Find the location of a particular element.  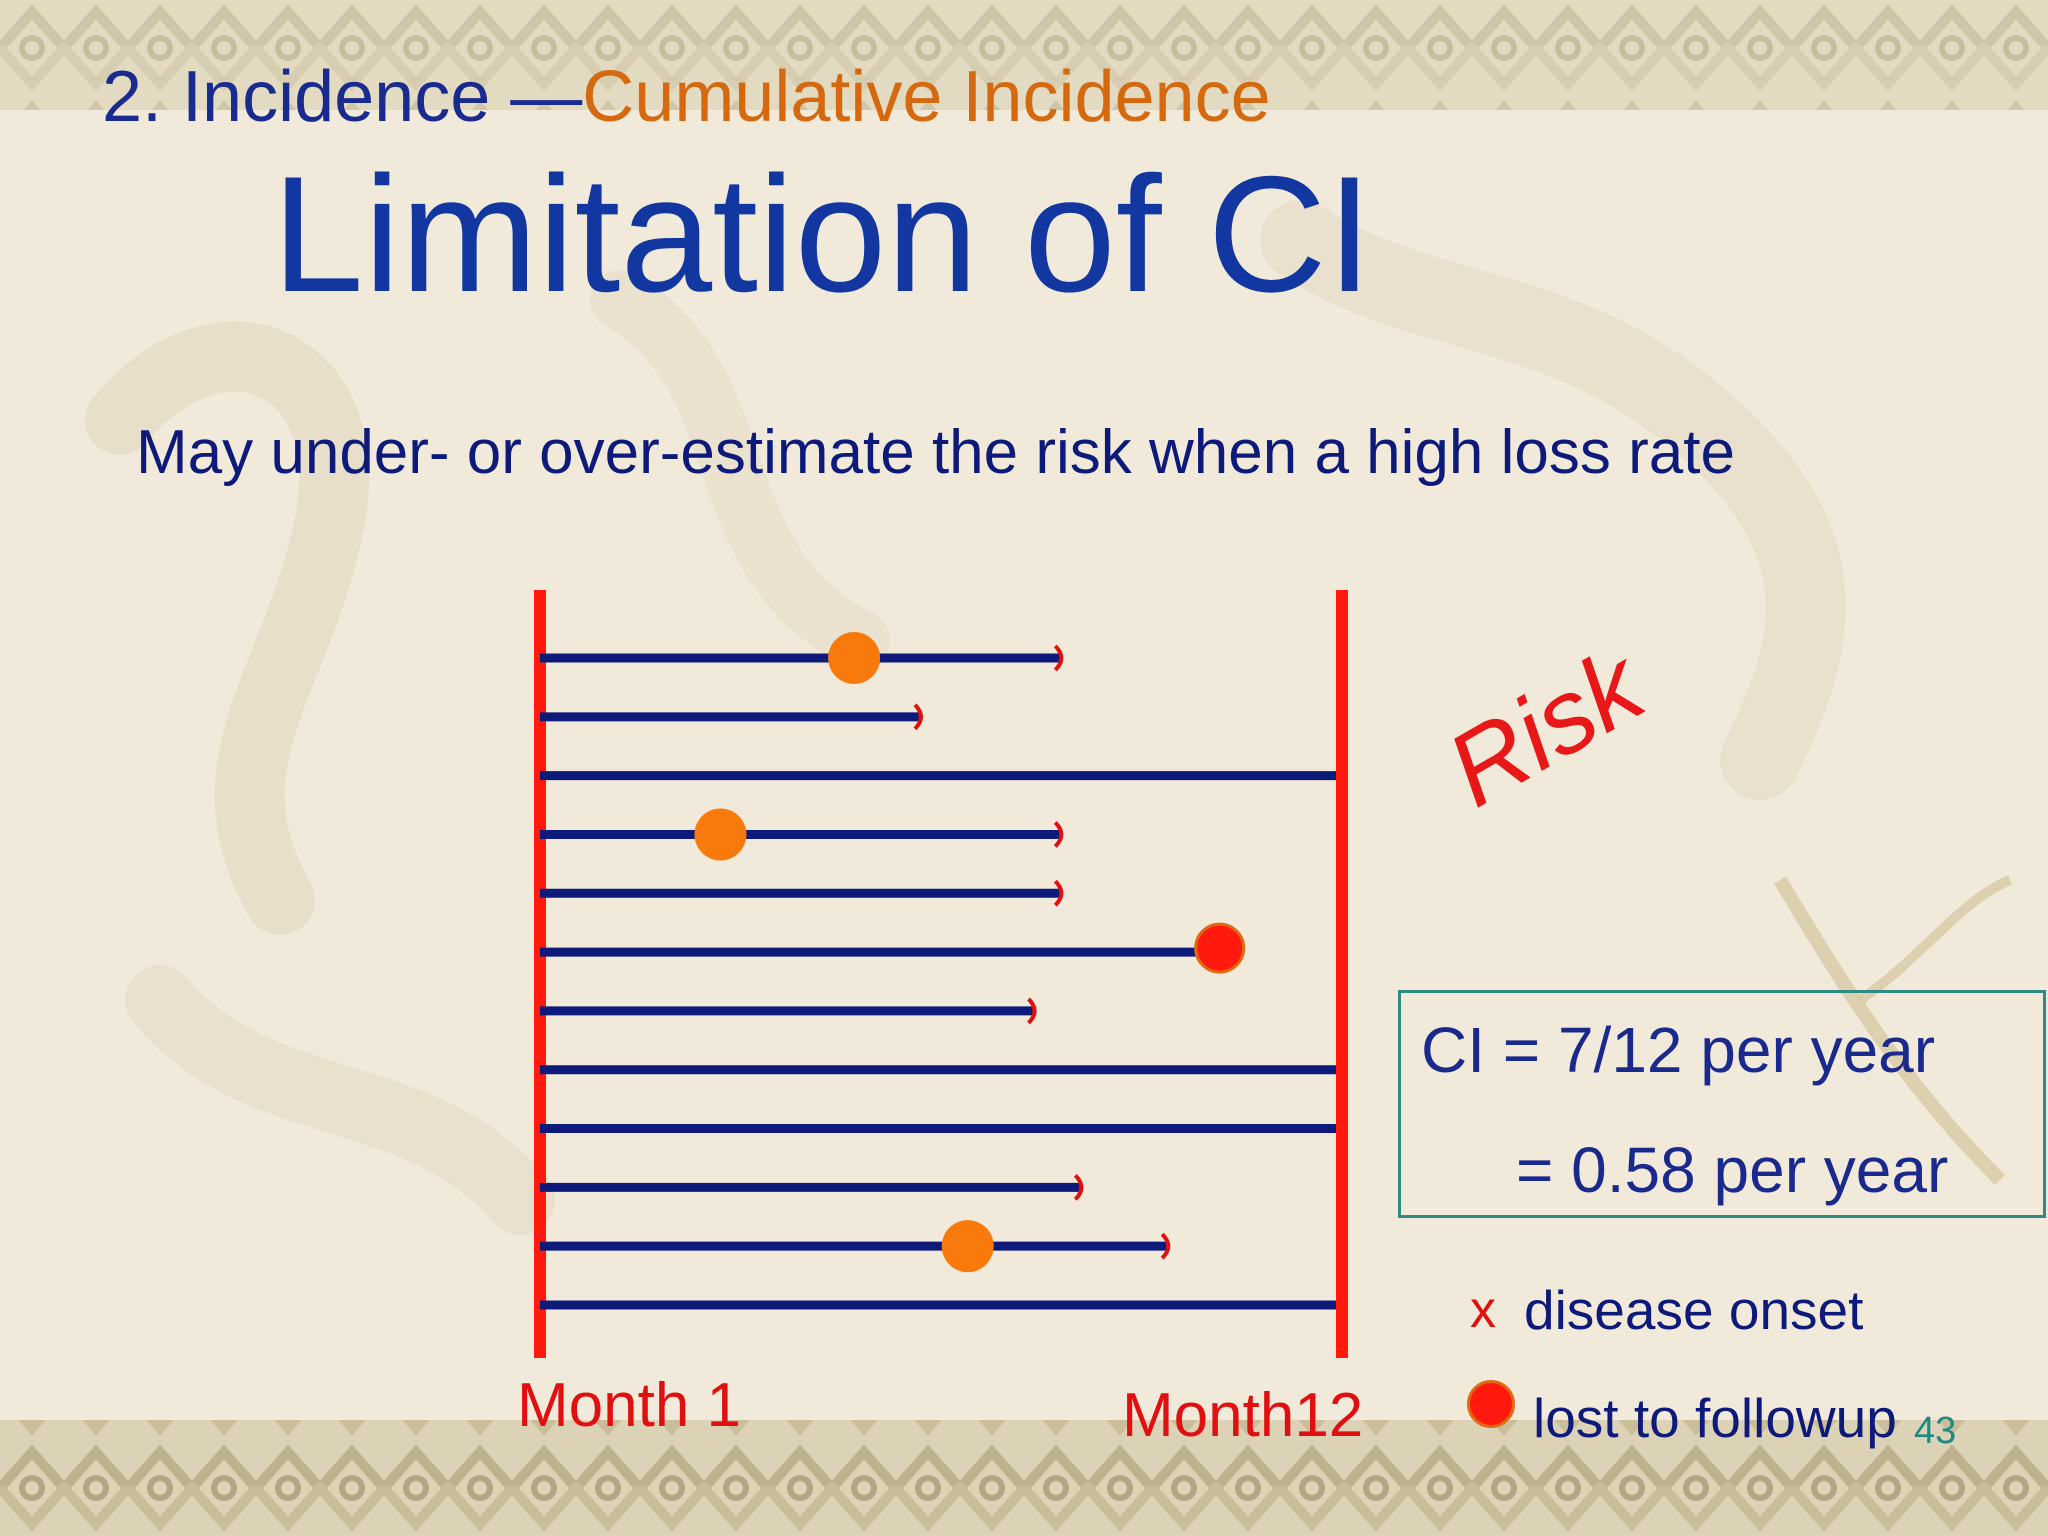

legend-disease-onset: x disease onset is located at coordinates (1666, 1310).